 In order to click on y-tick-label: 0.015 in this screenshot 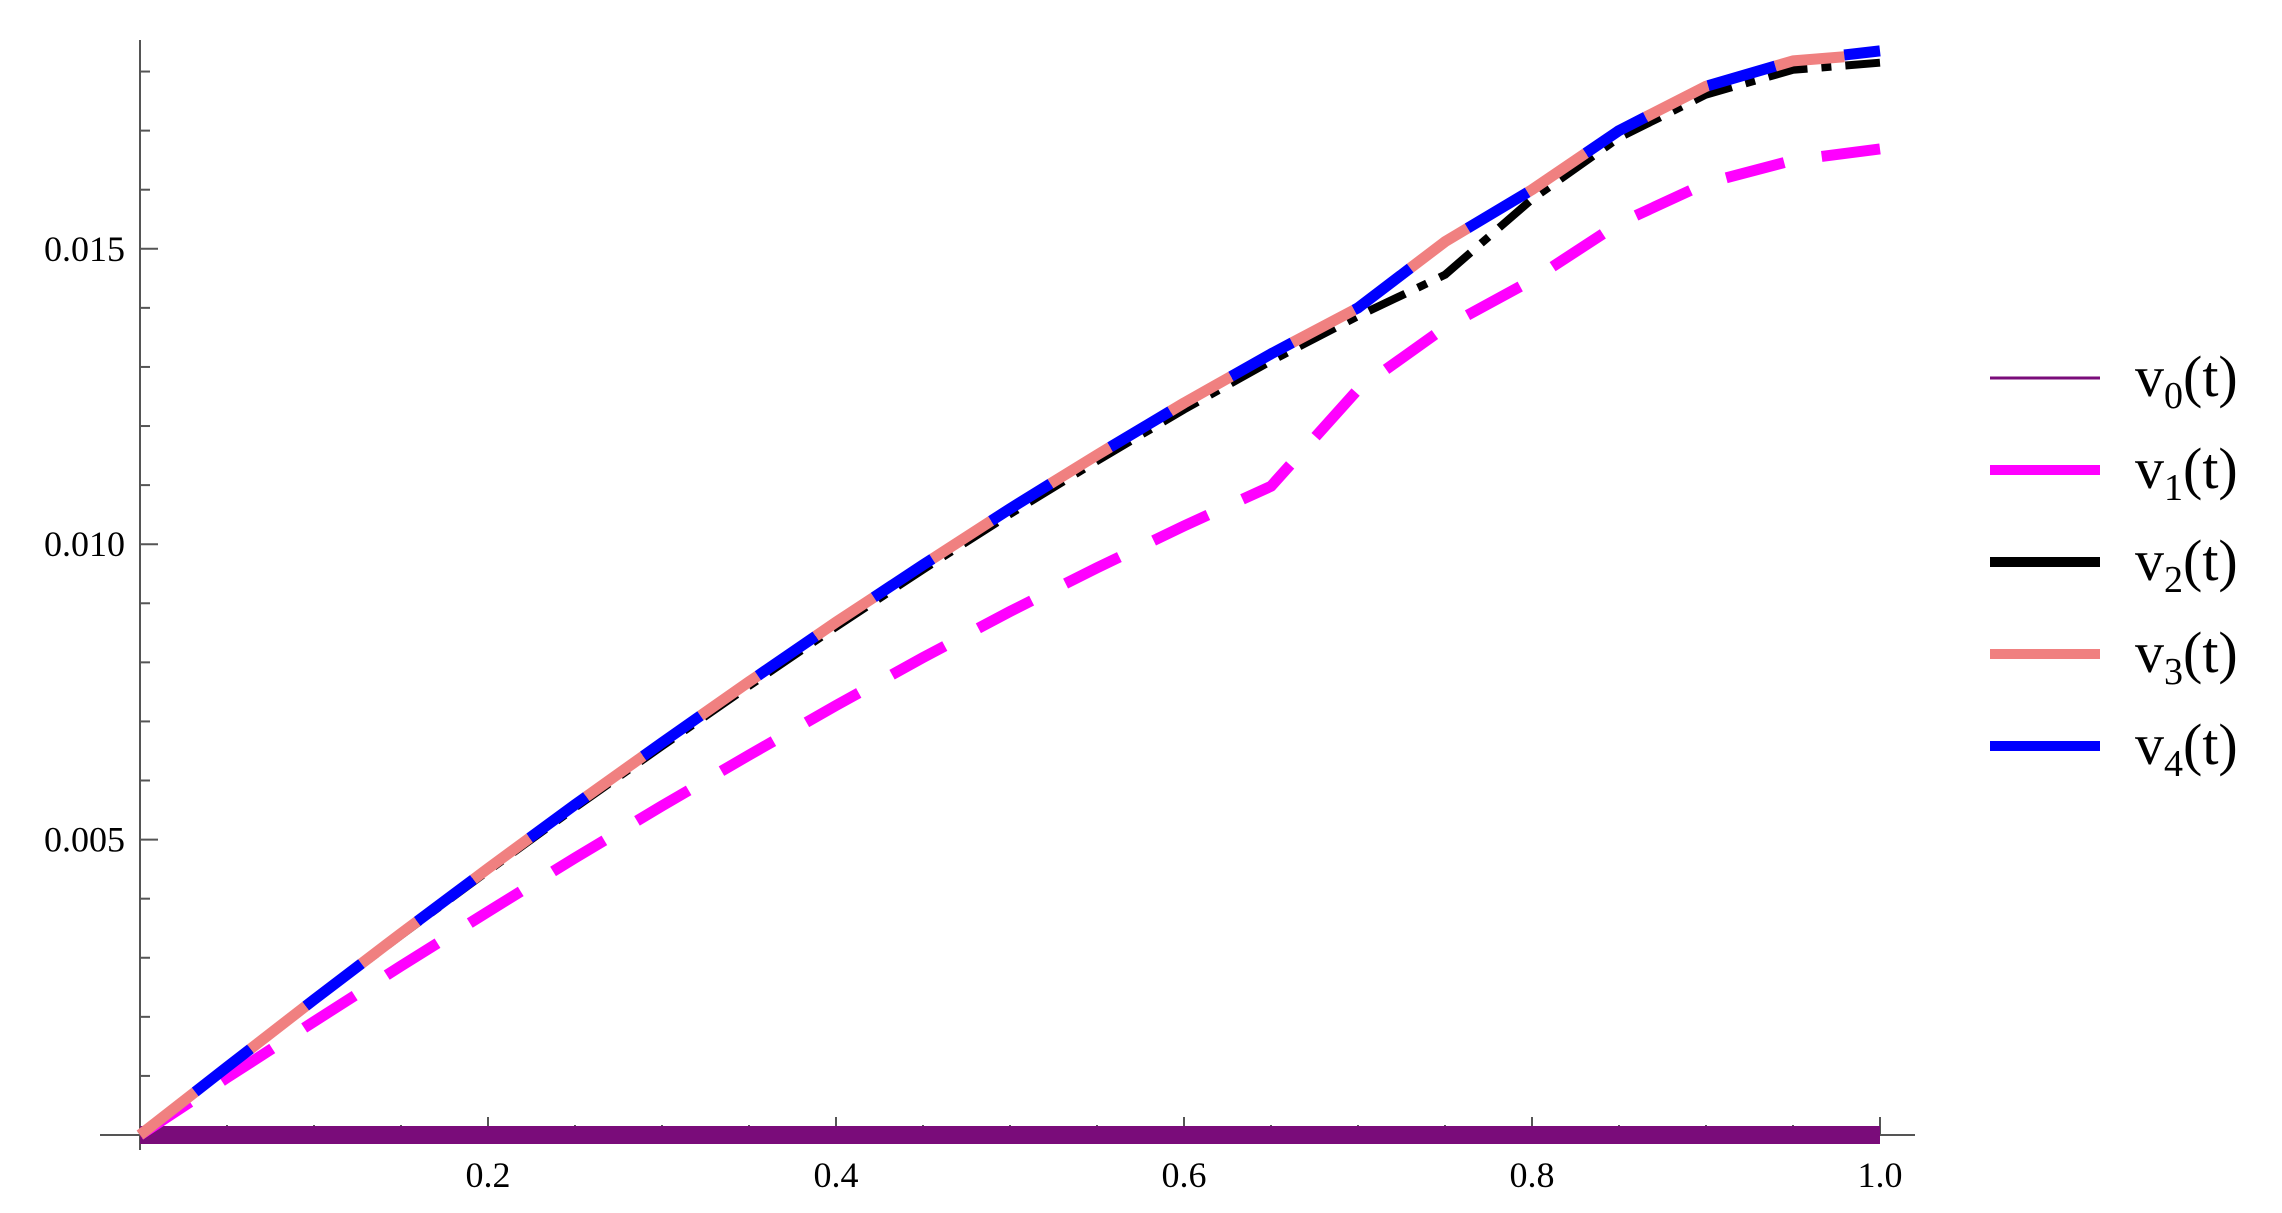, I will do `click(84, 249)`.